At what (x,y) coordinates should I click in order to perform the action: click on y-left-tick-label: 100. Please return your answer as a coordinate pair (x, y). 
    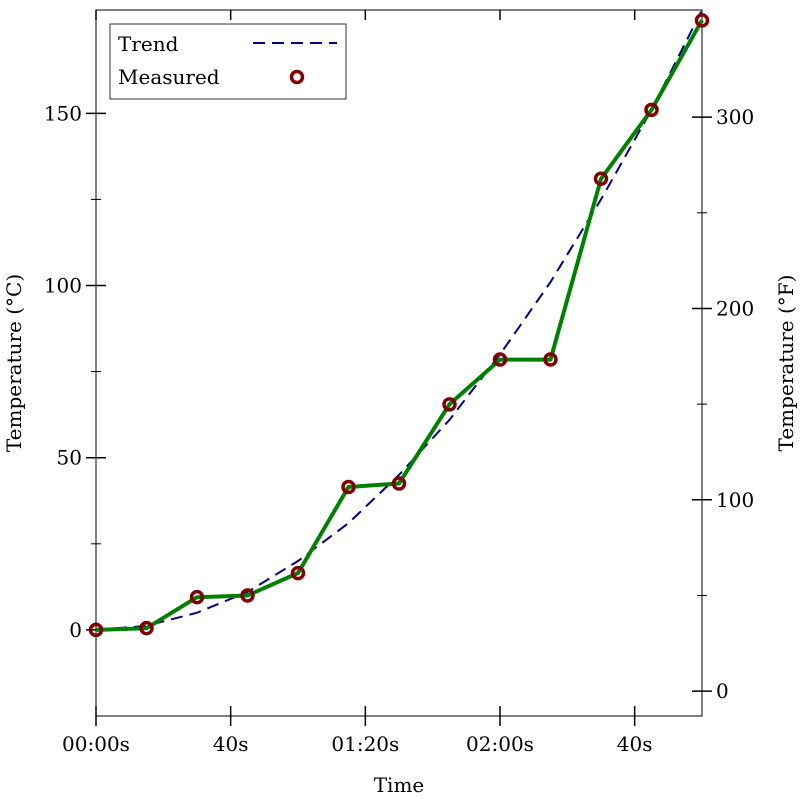
    Looking at the image, I should click on (63, 286).